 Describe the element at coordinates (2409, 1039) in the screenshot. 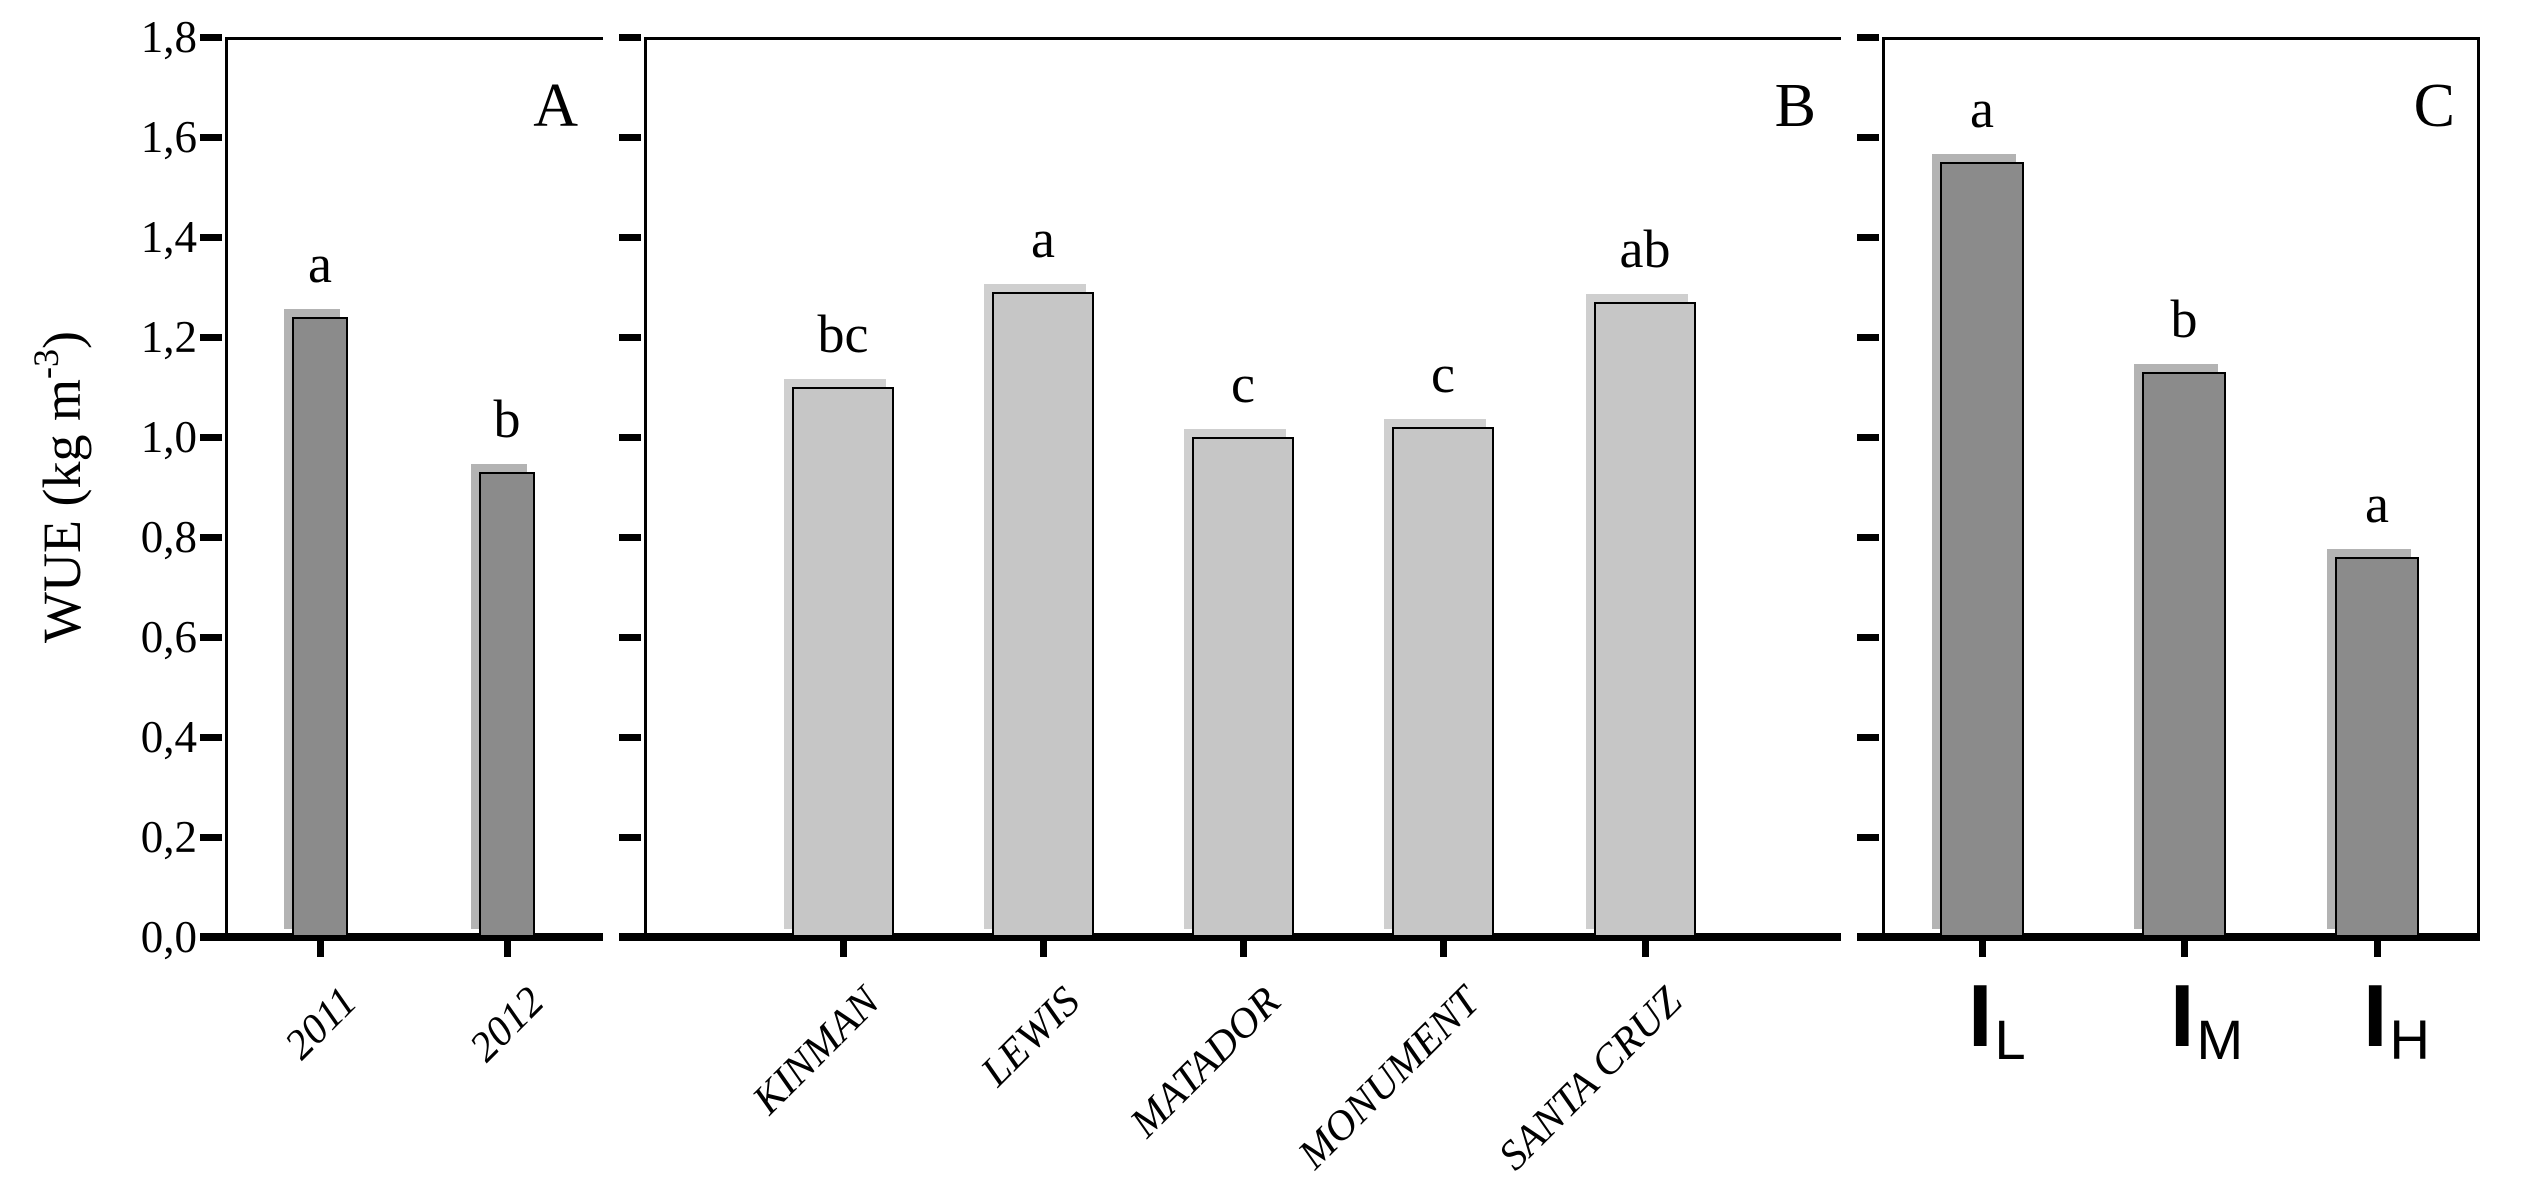

I see `x-category-label-subscript: H` at that location.